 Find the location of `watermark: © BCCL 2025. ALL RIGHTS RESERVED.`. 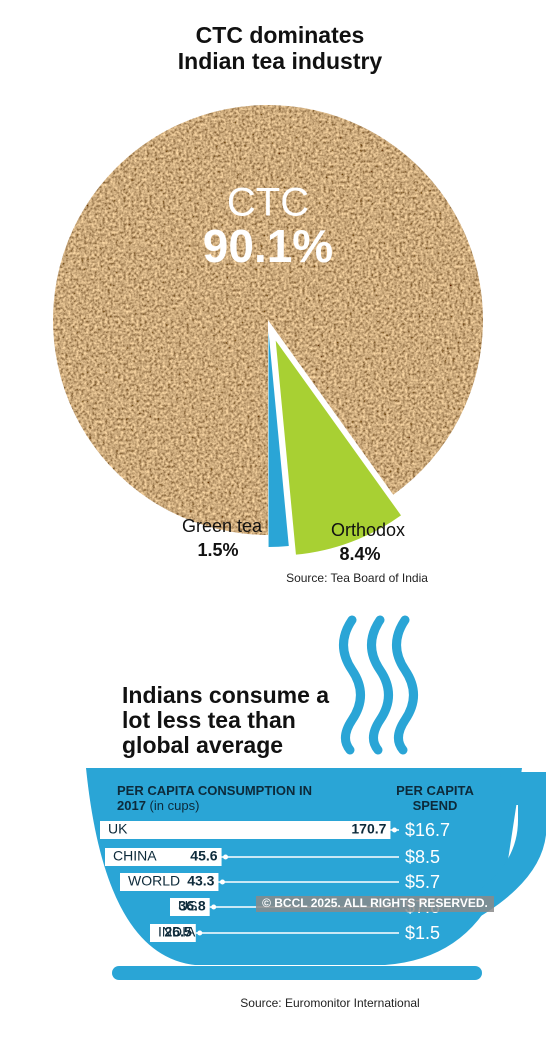

watermark: © BCCL 2025. ALL RIGHTS RESERVED. is located at coordinates (375, 903).